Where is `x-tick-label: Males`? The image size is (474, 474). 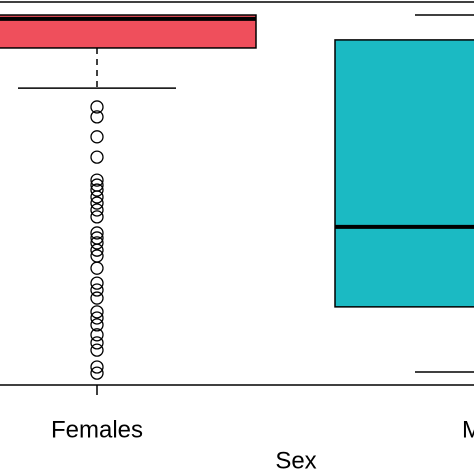 x-tick-label: Males is located at coordinates (468, 429).